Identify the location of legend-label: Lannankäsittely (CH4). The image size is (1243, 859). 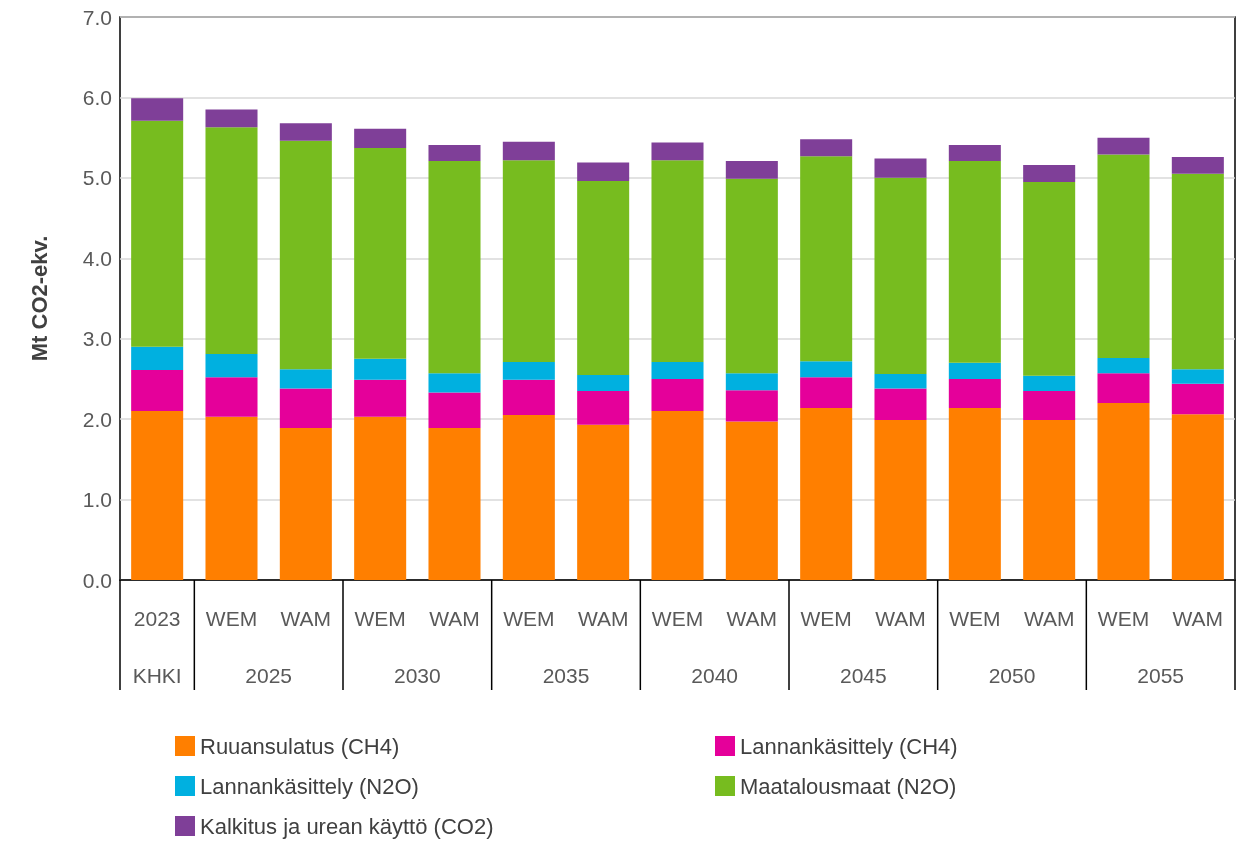
(849, 746).